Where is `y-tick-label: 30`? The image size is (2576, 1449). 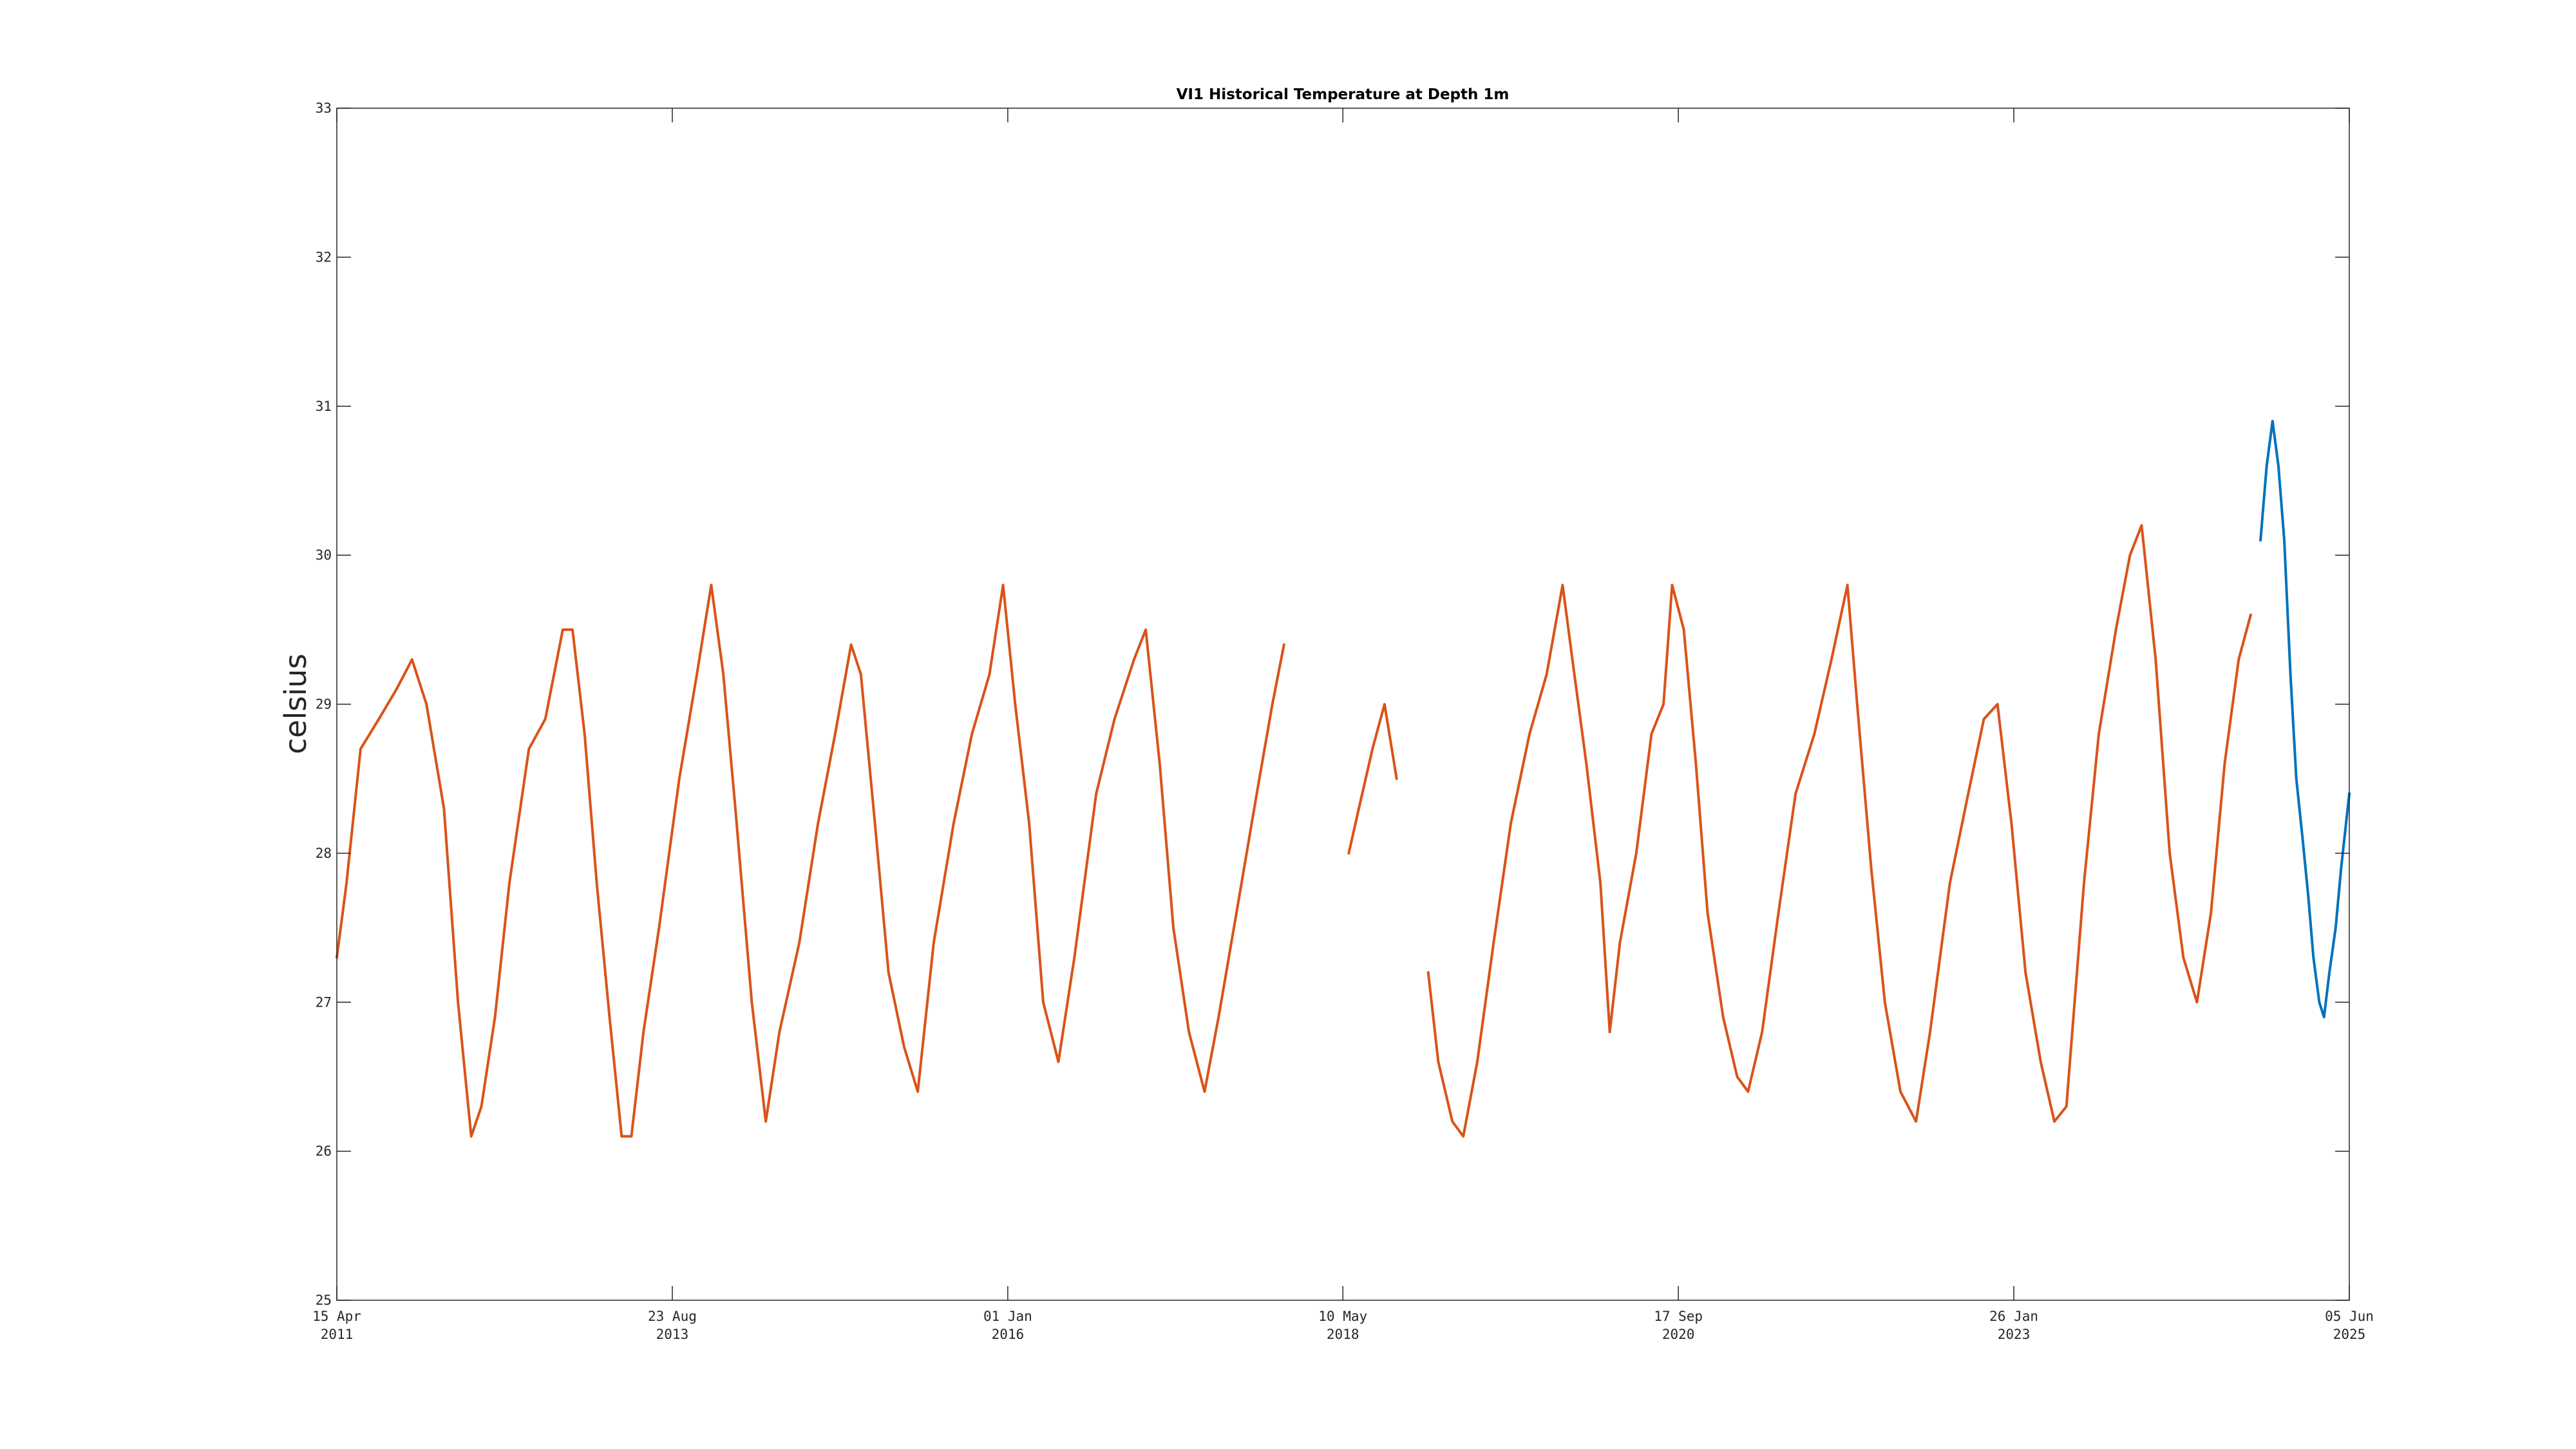
y-tick-label: 30 is located at coordinates (324, 555).